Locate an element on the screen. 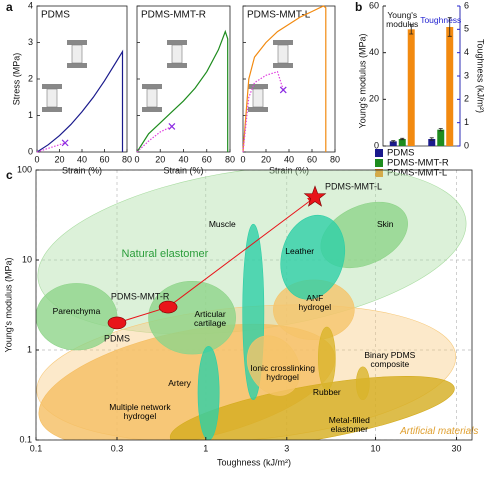 The image size is (499, 478). category-label-box: Young's modulus is located at coordinates (402, 20).